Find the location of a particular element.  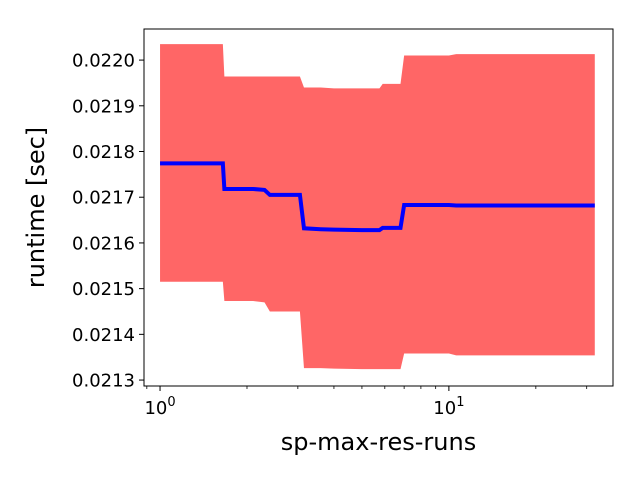

x-axis: 10⁰ 10¹ is located at coordinates (366, 402).